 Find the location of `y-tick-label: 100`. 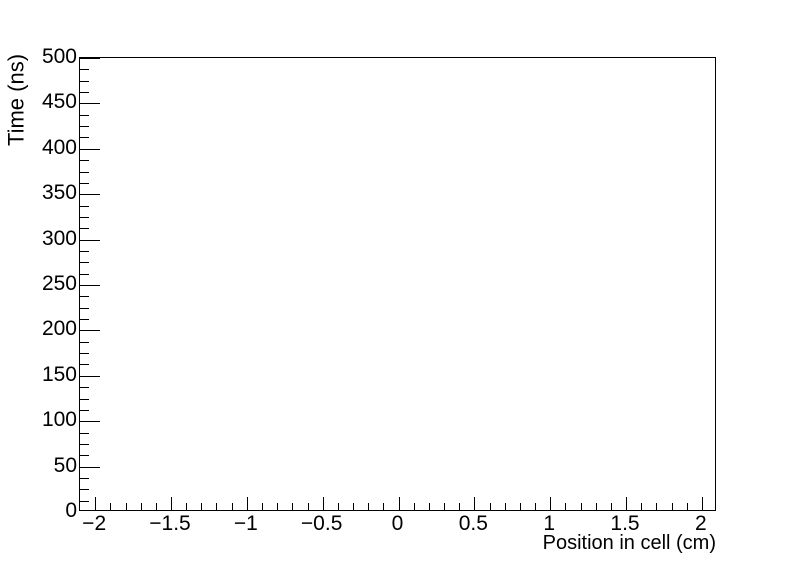

y-tick-label: 100 is located at coordinates (59, 420).